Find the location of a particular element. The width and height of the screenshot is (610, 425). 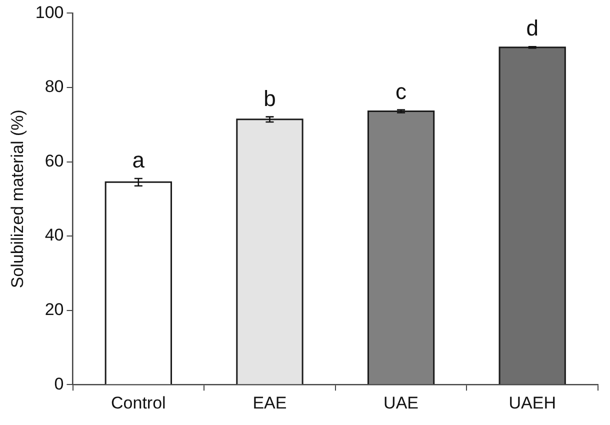

y-tick-label: 0 is located at coordinates (59, 384).